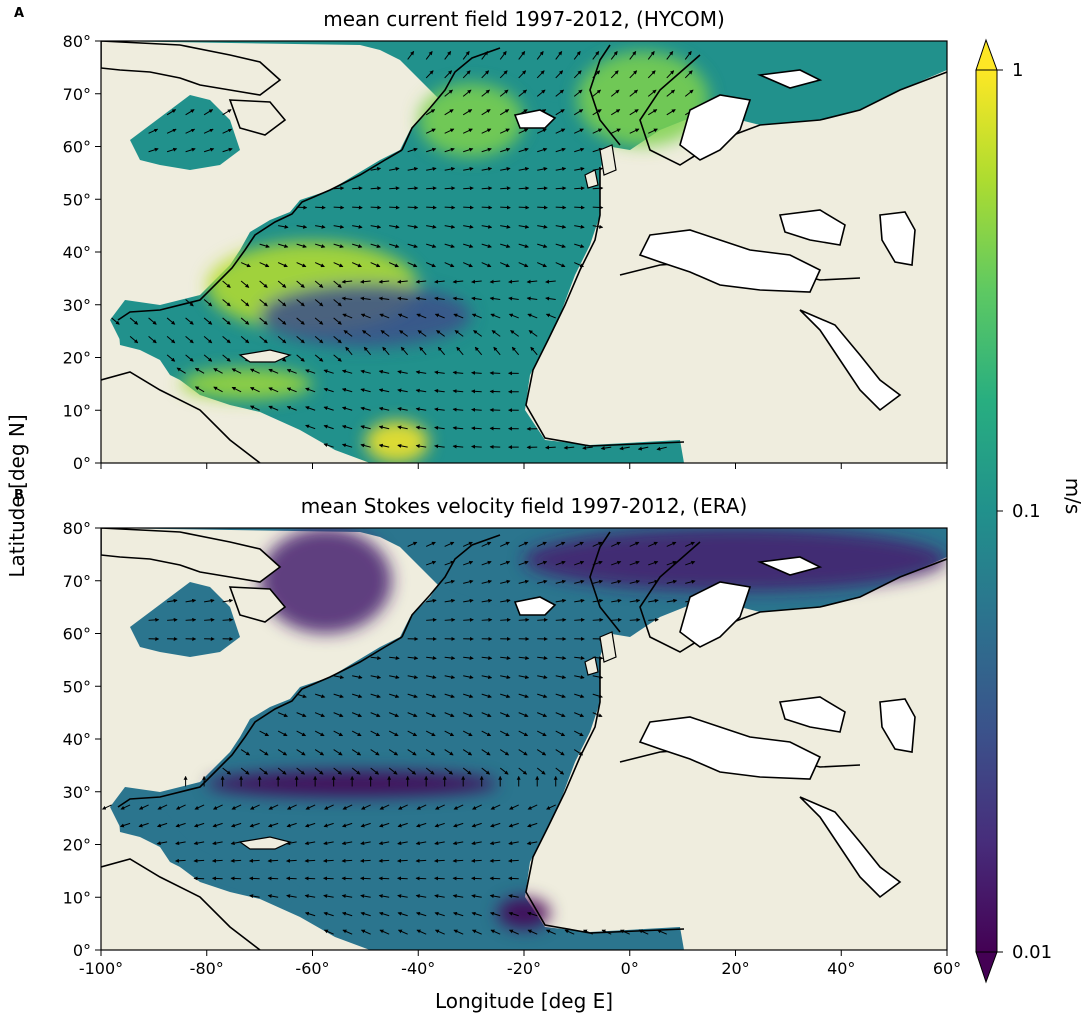  I want to click on y-tick-label: 70°, so click(77, 581).